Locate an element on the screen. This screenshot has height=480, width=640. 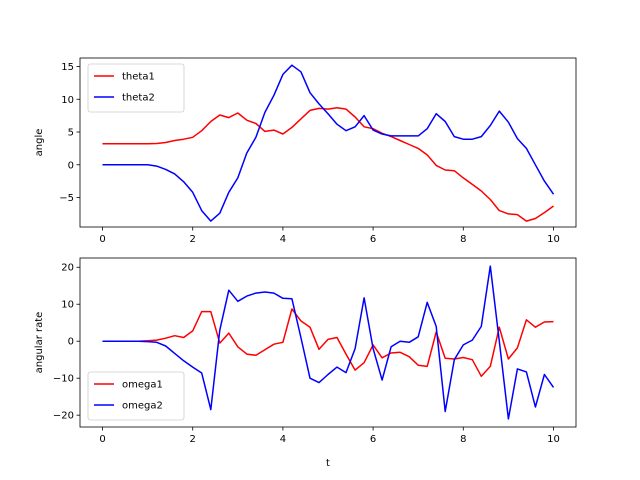
y-tick-label: 5 is located at coordinates (71, 133).